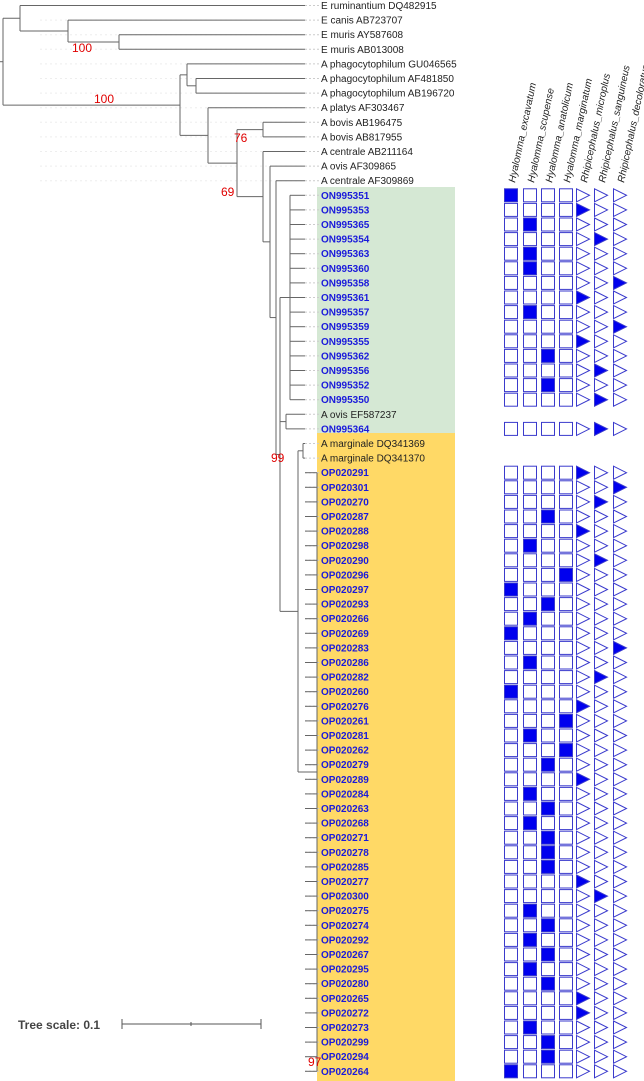 This screenshot has width=644, height=1081. I want to click on sequence-leaf-label: OP020274, so click(345, 926).